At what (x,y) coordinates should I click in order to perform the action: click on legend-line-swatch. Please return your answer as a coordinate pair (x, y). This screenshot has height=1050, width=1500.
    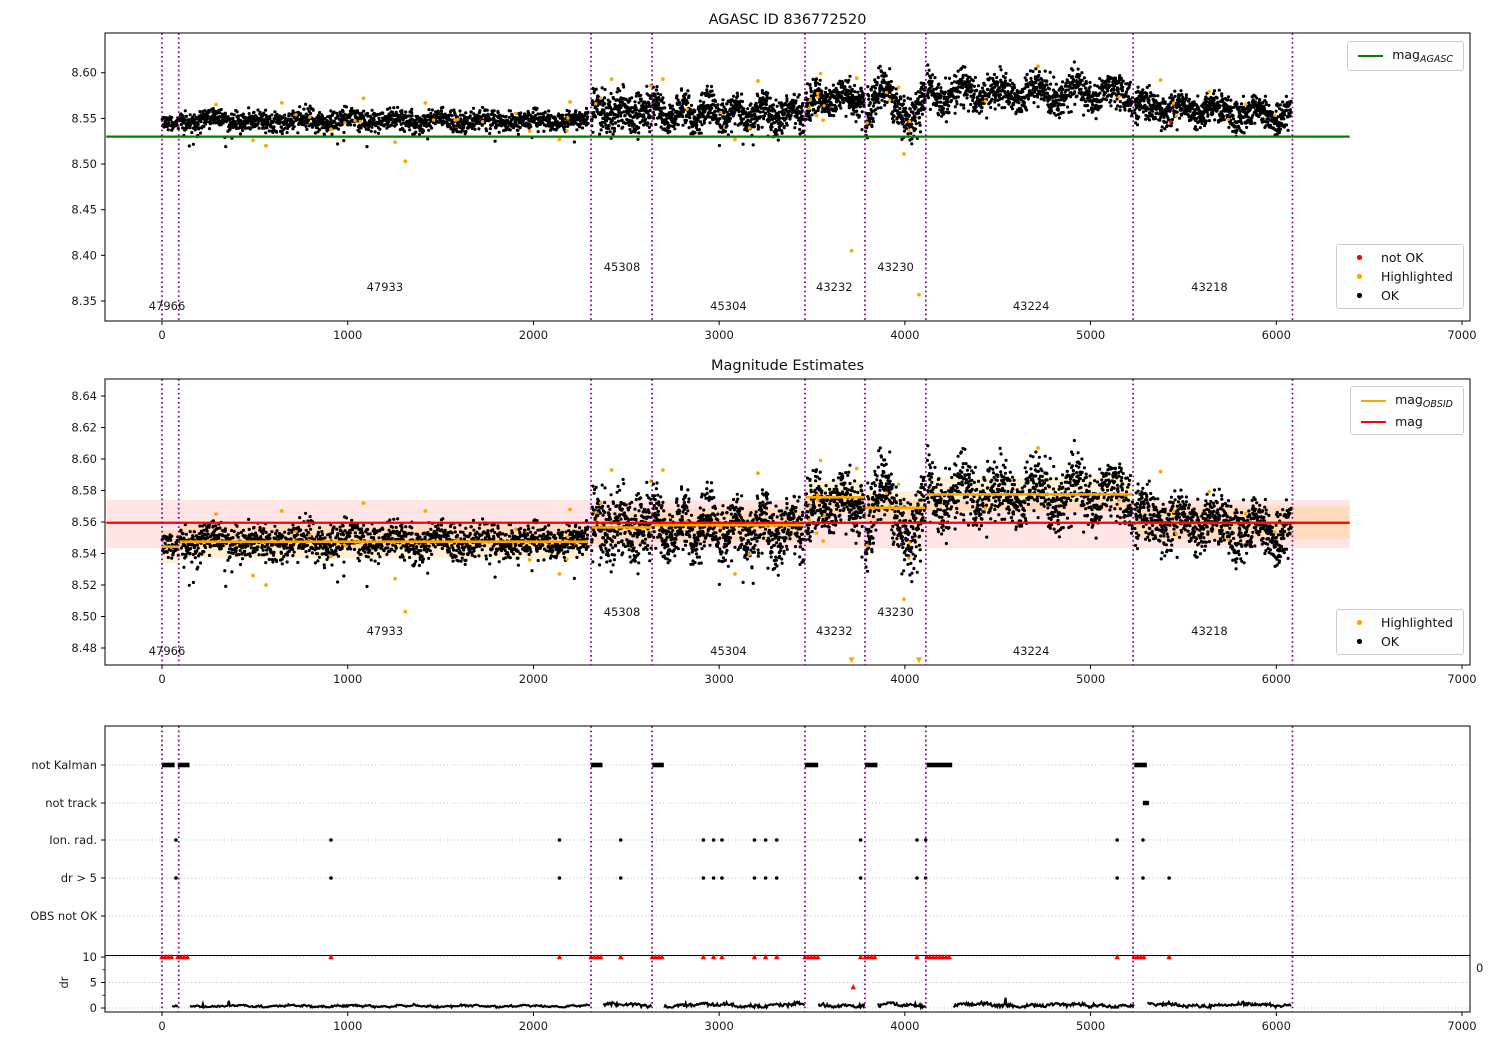
    Looking at the image, I should click on (1374, 421).